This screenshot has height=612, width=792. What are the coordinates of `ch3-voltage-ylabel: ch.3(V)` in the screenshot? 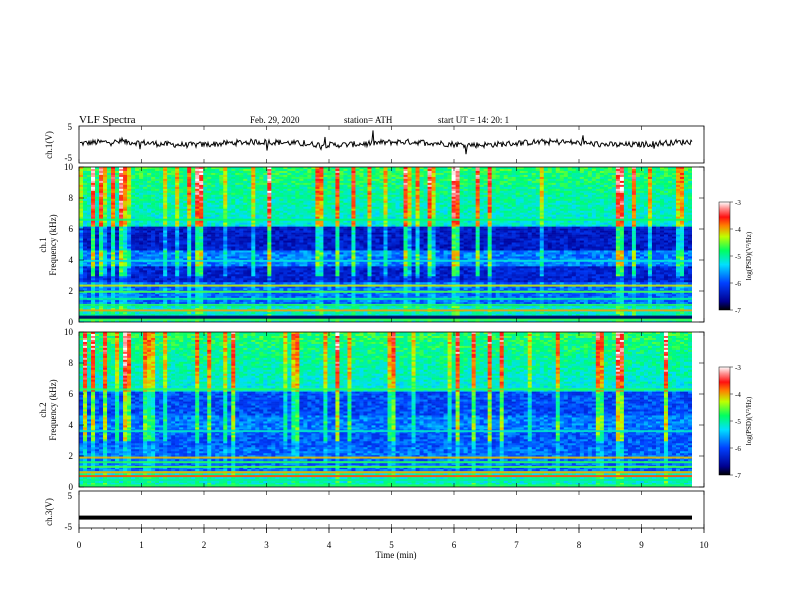 It's located at (49, 512).